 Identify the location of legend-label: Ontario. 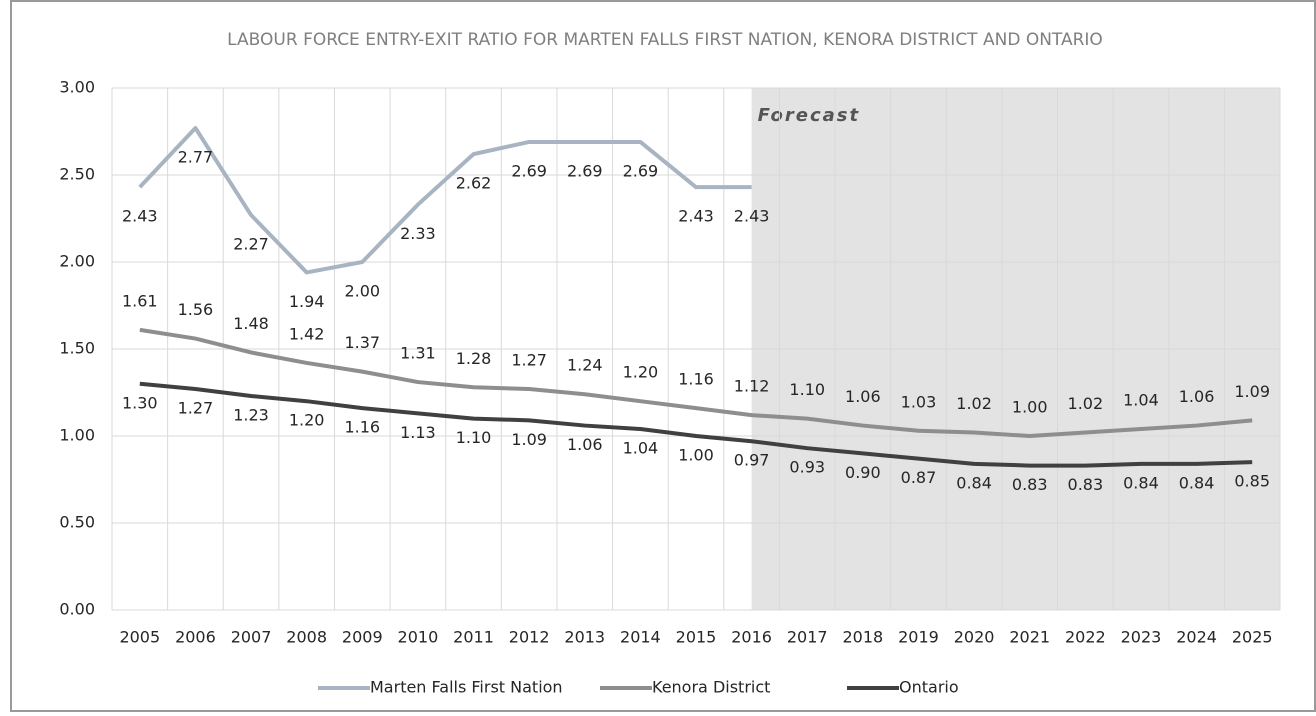
(929, 687).